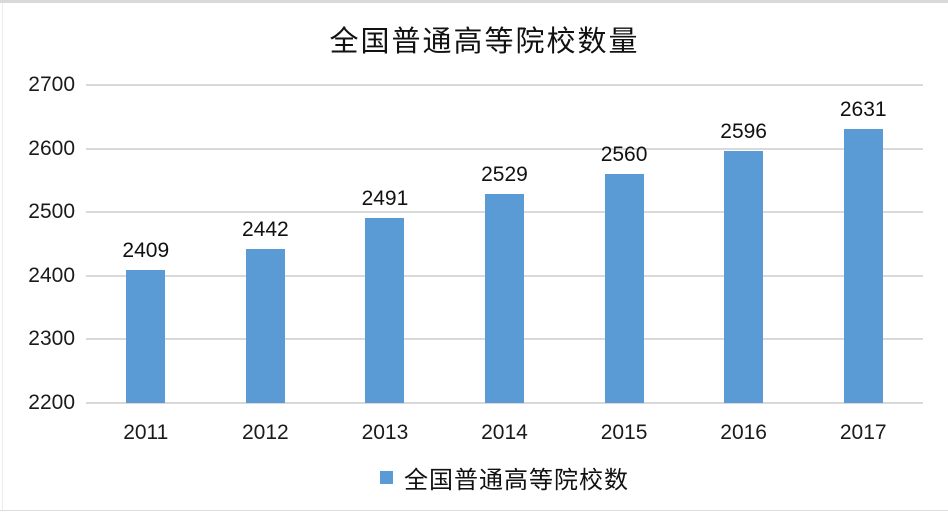  I want to click on bar-data-label: 2409, so click(146, 251).